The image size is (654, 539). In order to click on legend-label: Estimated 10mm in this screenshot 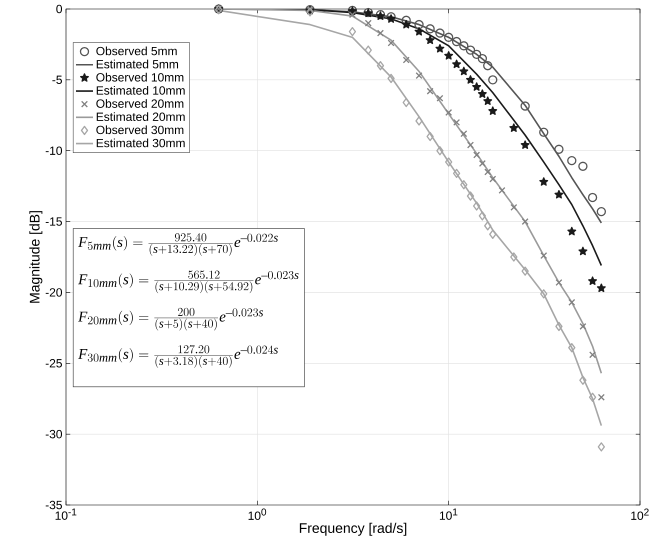, I will do `click(140, 90)`.